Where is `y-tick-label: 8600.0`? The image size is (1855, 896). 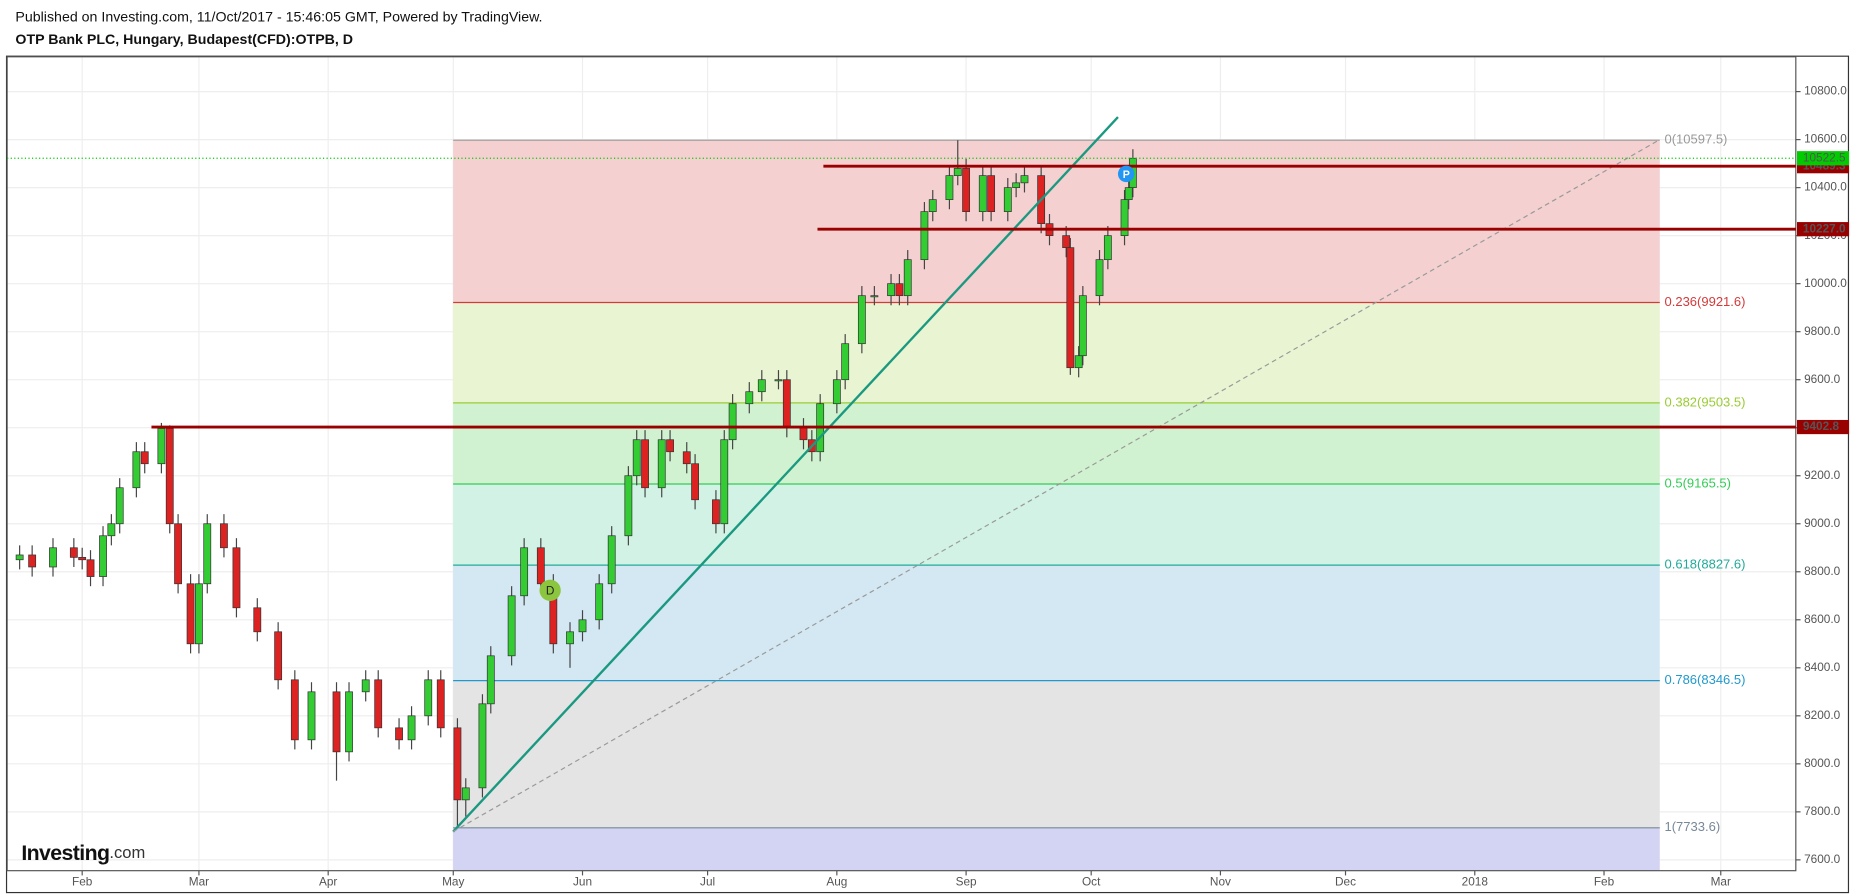
y-tick-label: 8600.0 is located at coordinates (1822, 619).